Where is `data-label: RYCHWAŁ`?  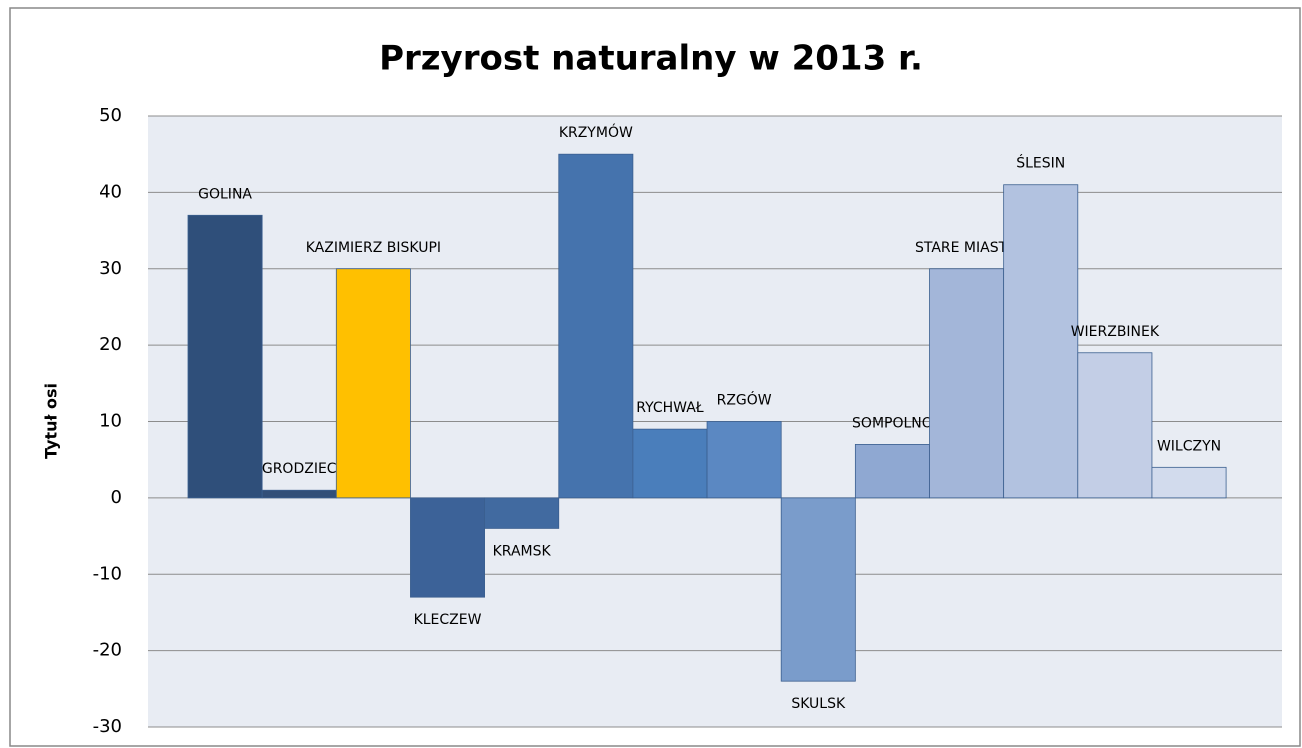
data-label: RYCHWAŁ is located at coordinates (670, 408).